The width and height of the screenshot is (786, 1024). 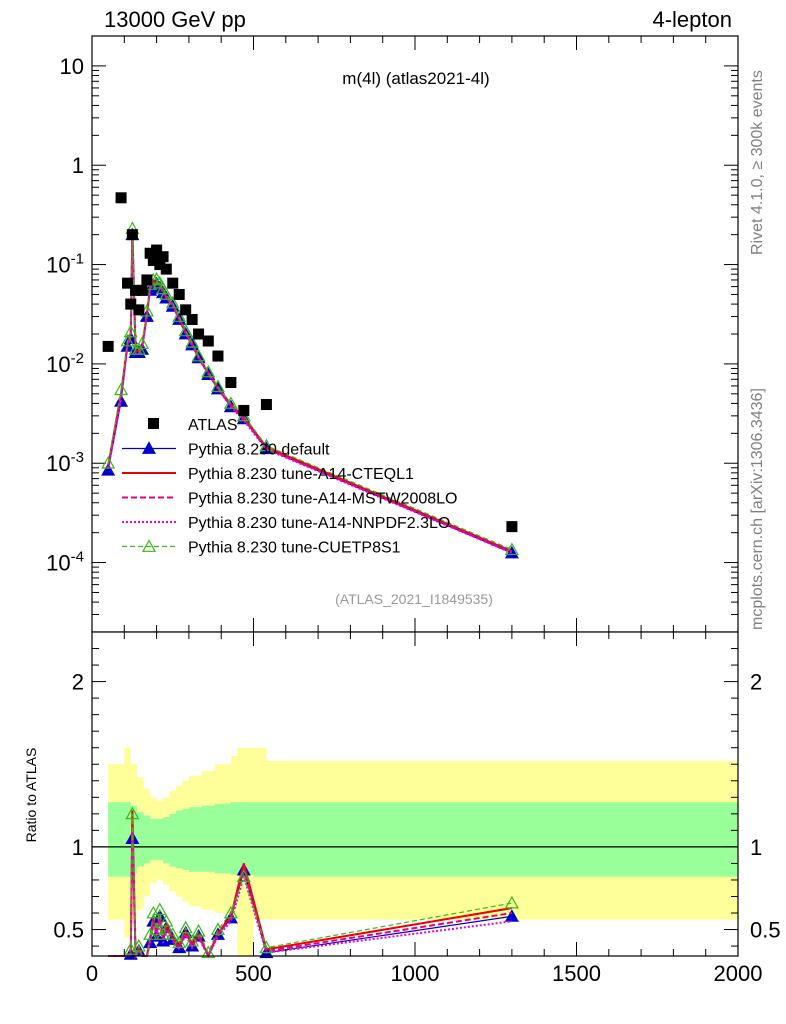 I want to click on uncertainty-band-inner, so click(x=423, y=839).